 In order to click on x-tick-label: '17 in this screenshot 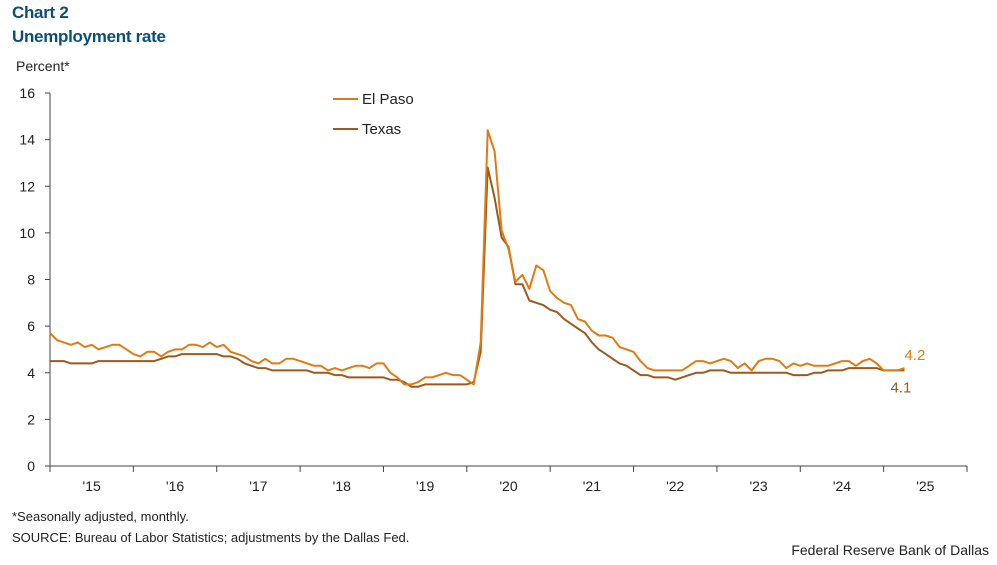, I will do `click(258, 486)`.